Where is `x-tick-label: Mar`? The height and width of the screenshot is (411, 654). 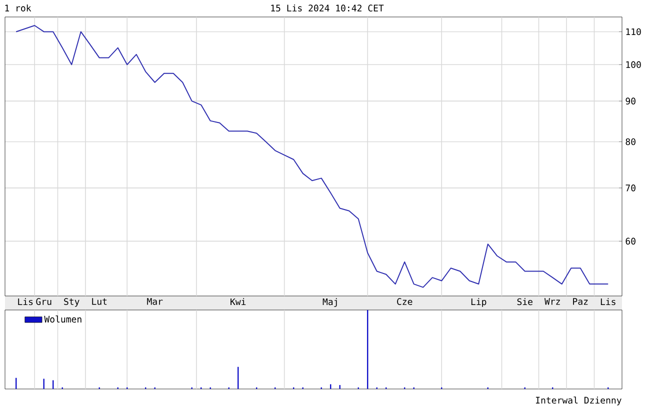 x-tick-label: Mar is located at coordinates (155, 301).